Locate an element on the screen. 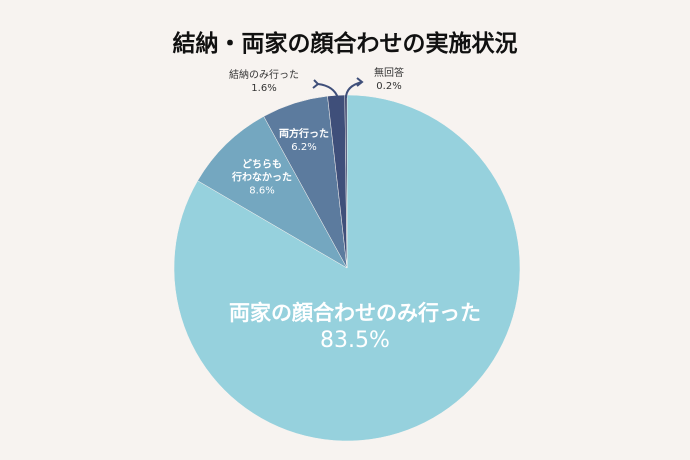 This screenshot has height=460, width=690. value-label: 6.2% is located at coordinates (304, 147).